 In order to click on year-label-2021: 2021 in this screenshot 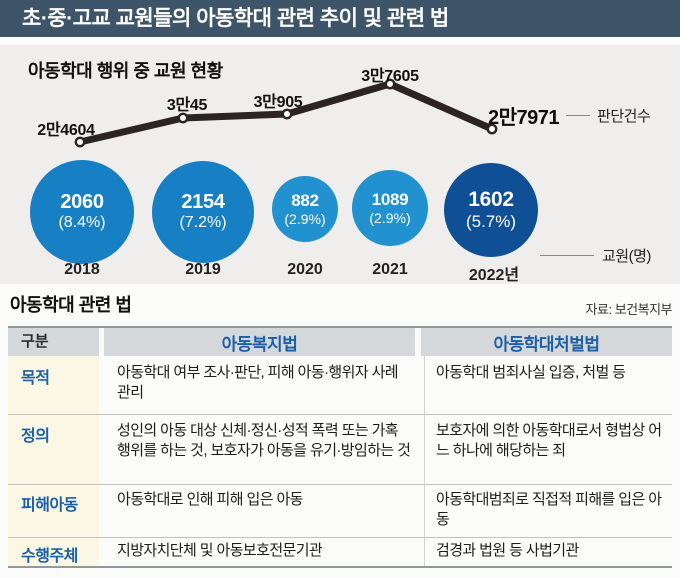, I will do `click(390, 269)`.